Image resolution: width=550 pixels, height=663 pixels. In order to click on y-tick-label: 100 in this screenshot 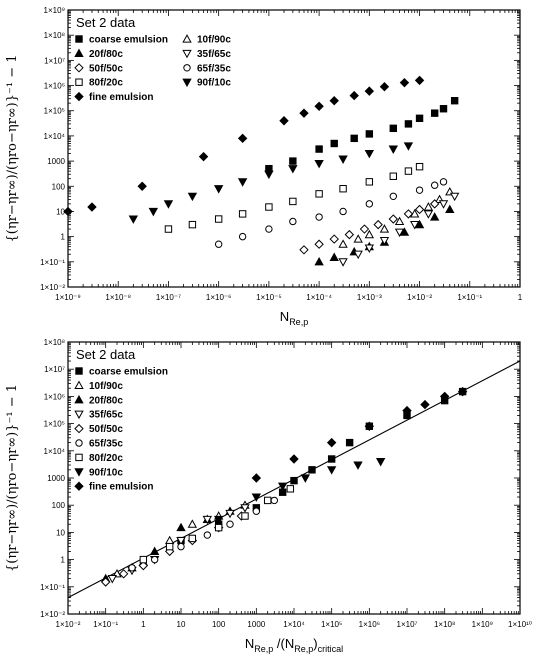, I will do `click(59, 186)`.